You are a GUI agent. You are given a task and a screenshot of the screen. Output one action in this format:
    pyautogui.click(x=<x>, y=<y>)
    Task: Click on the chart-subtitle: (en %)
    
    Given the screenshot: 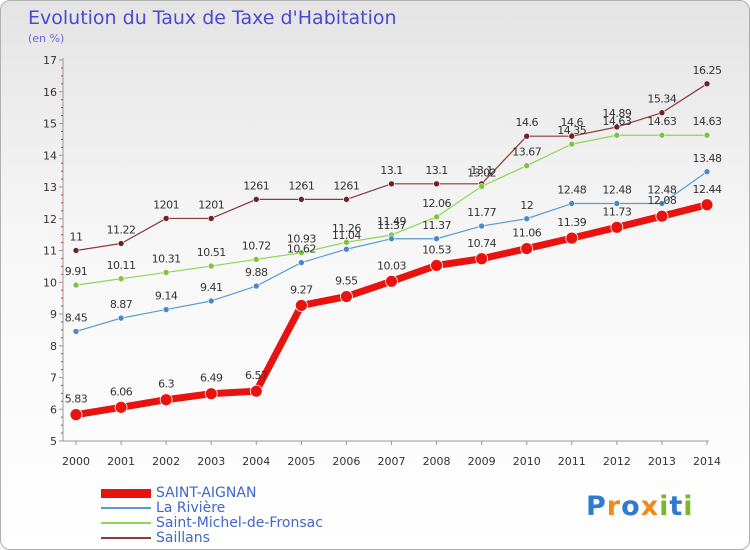 What is the action you would take?
    pyautogui.click(x=46, y=38)
    